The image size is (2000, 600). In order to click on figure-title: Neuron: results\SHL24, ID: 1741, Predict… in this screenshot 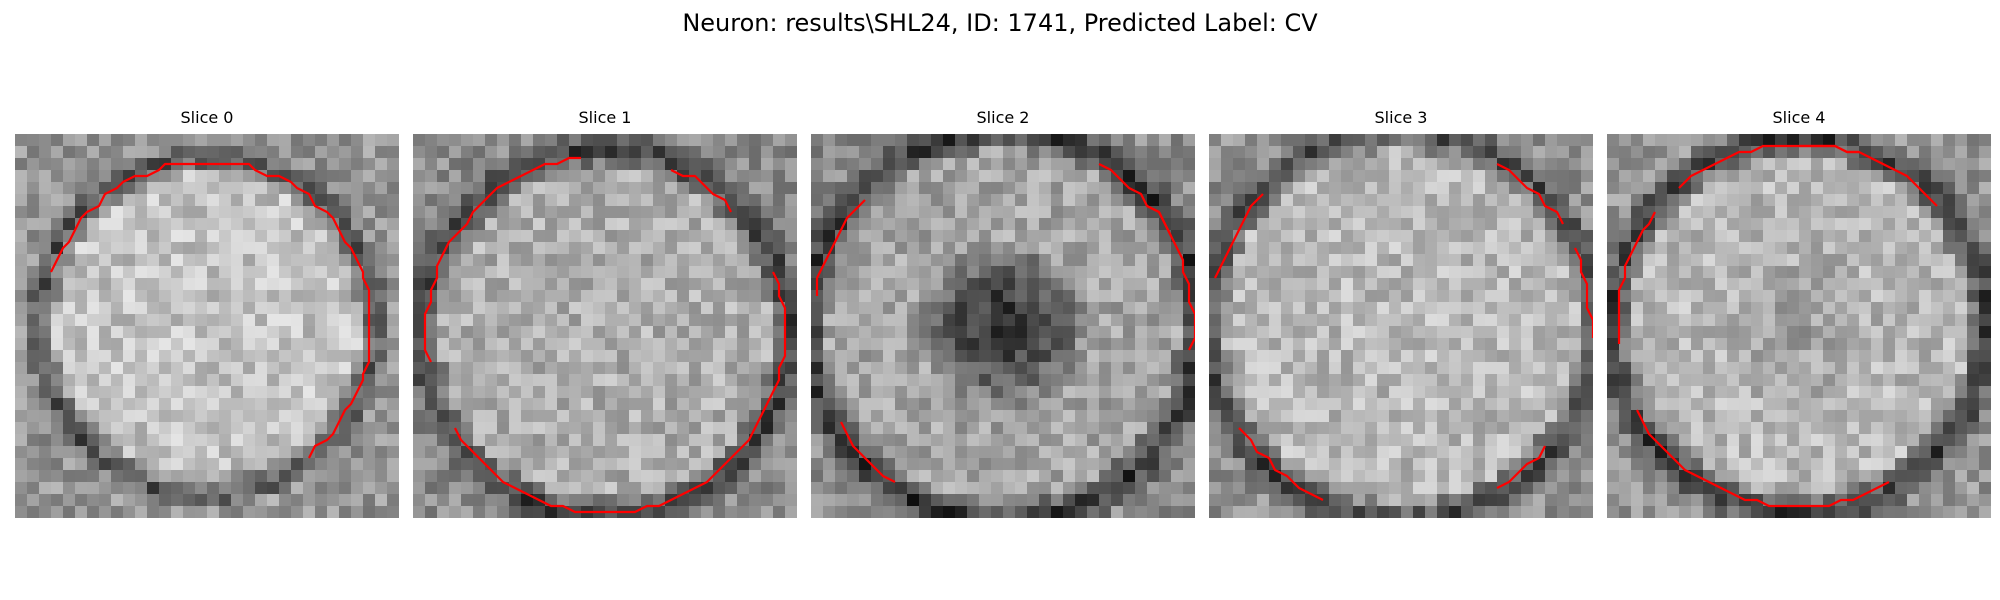, I will do `click(1000, 23)`.